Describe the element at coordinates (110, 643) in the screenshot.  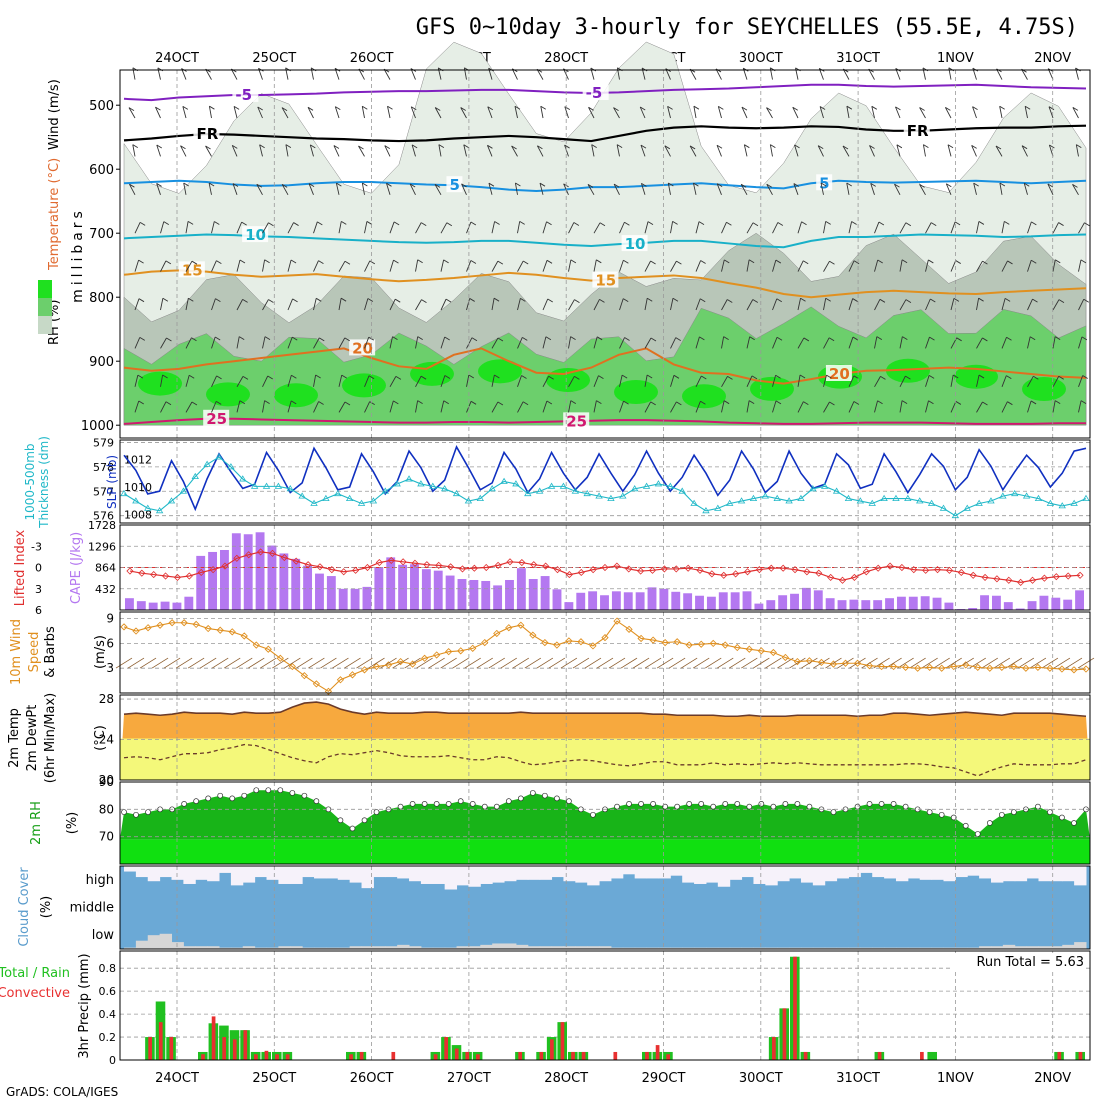
I see `ytick-wind: 6` at that location.